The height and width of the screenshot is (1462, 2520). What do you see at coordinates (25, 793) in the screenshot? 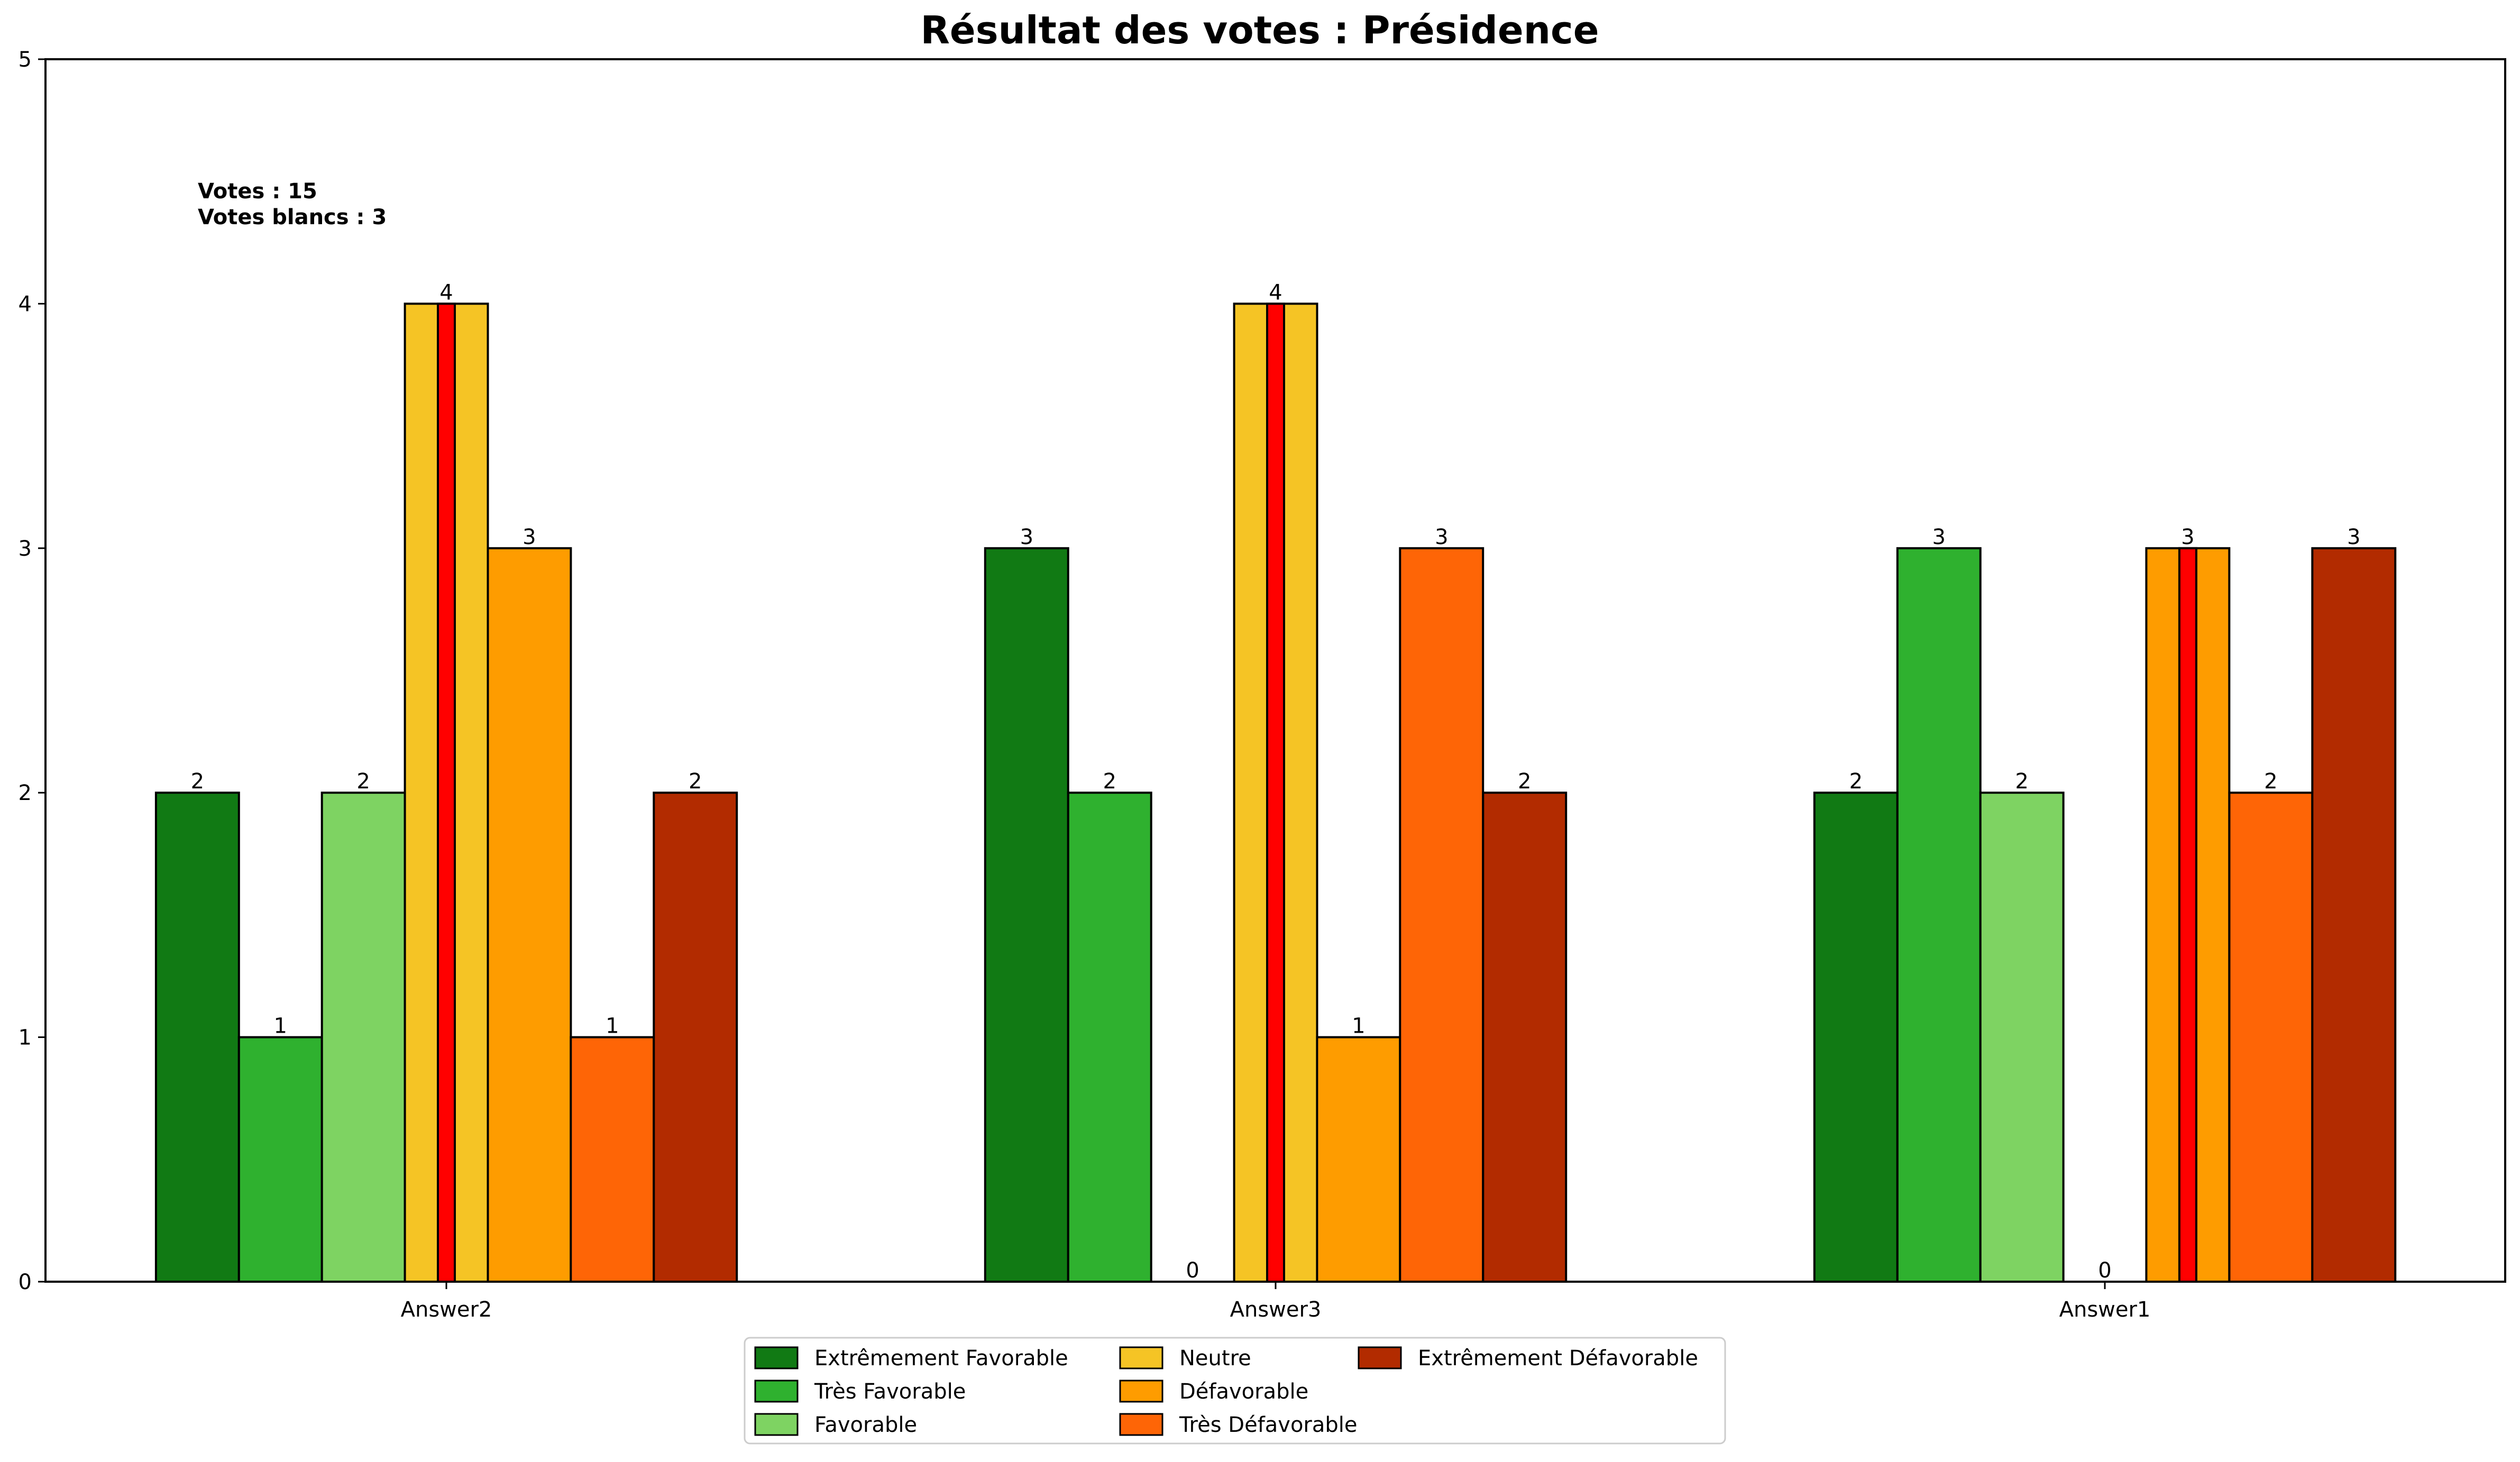
I see `y-tick-label: 2` at bounding box center [25, 793].